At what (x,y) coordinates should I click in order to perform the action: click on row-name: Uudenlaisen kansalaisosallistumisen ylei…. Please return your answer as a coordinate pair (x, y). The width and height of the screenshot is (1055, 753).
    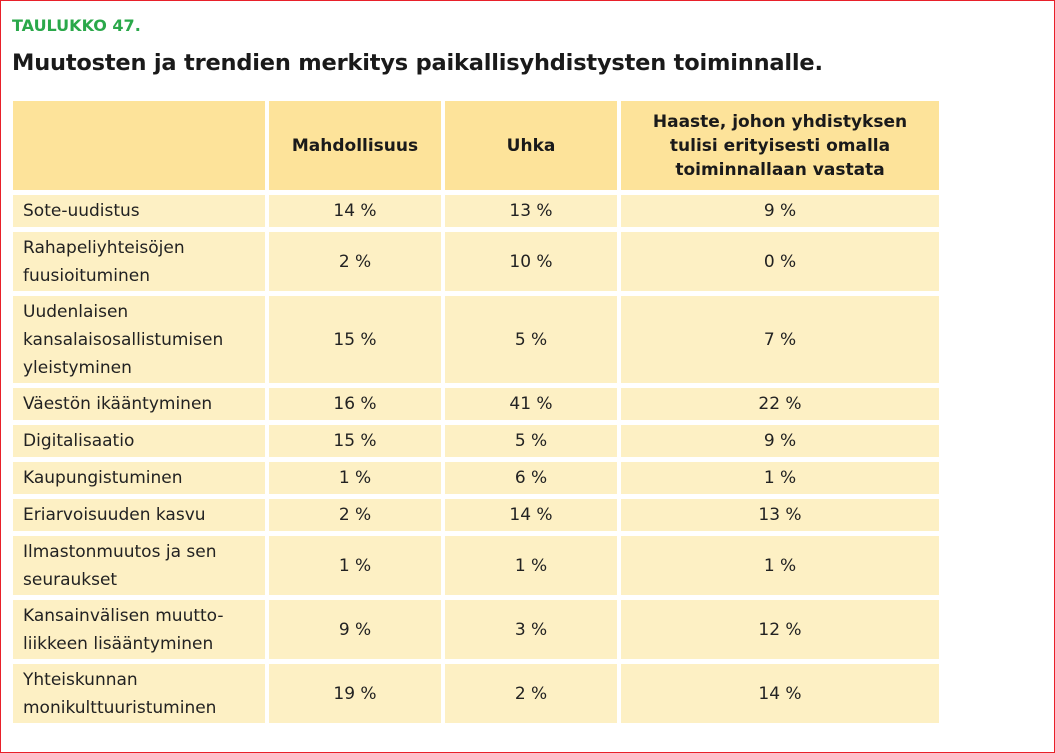
    Looking at the image, I should click on (139, 339).